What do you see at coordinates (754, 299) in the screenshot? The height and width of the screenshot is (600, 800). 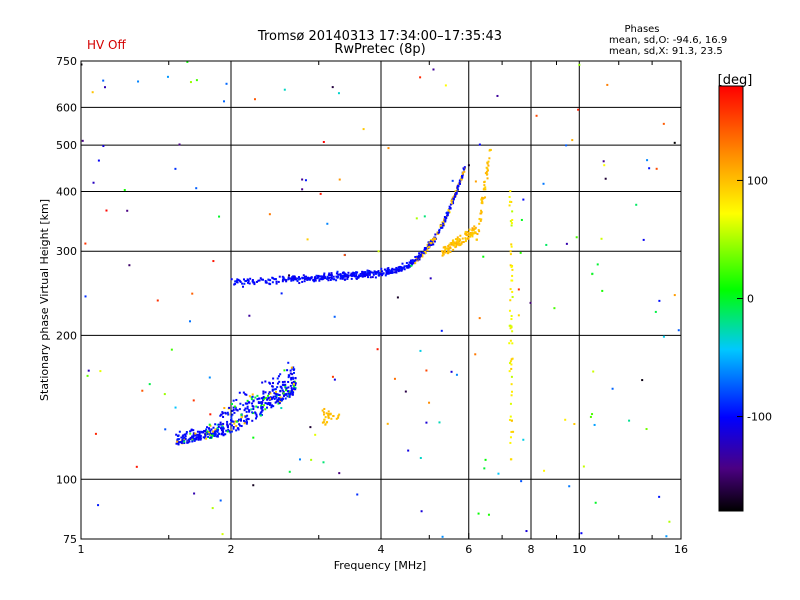 I see `colorbar-ticks: 100 0 -100` at bounding box center [754, 299].